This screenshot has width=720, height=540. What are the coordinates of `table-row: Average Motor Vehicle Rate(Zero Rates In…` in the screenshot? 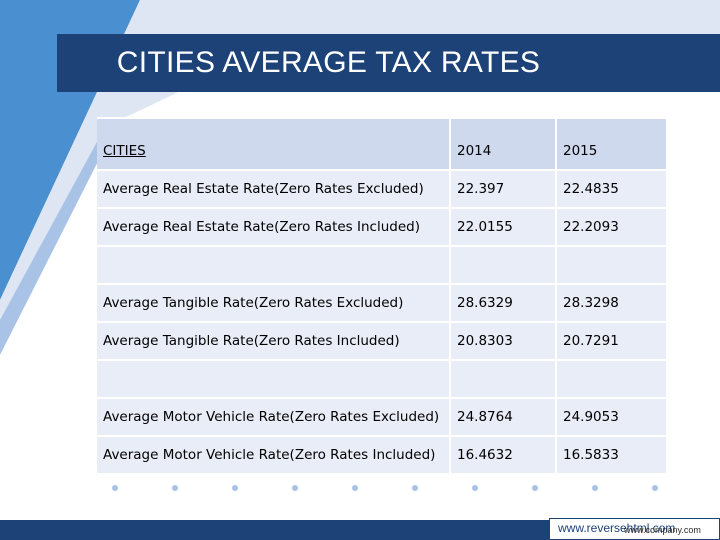 It's located at (381, 455).